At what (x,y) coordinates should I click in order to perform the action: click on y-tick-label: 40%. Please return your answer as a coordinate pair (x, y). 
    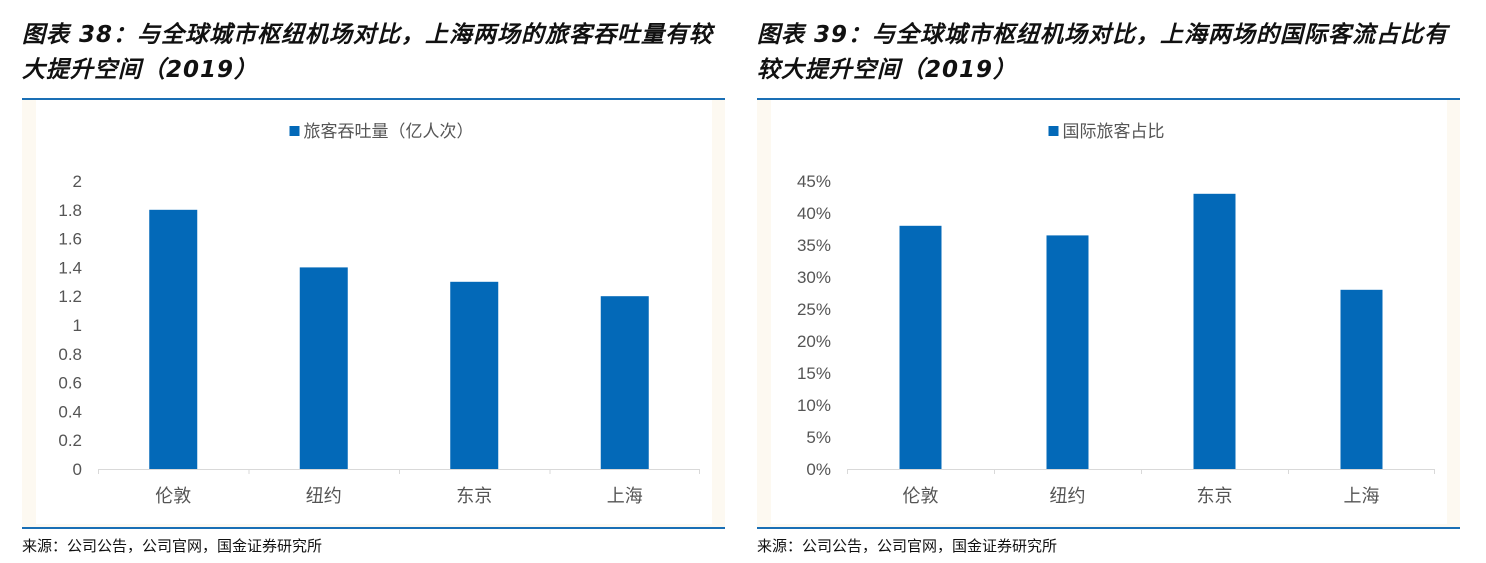
    Looking at the image, I should click on (814, 213).